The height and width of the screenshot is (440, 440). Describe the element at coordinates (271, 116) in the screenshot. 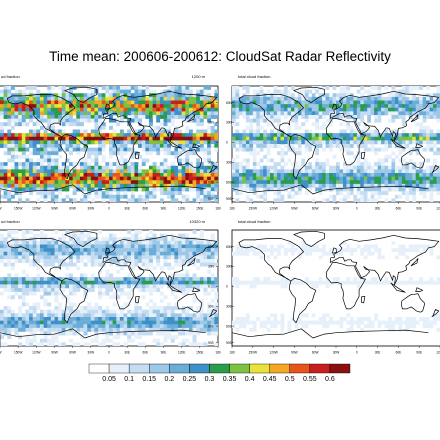

I see `coastline` at that location.